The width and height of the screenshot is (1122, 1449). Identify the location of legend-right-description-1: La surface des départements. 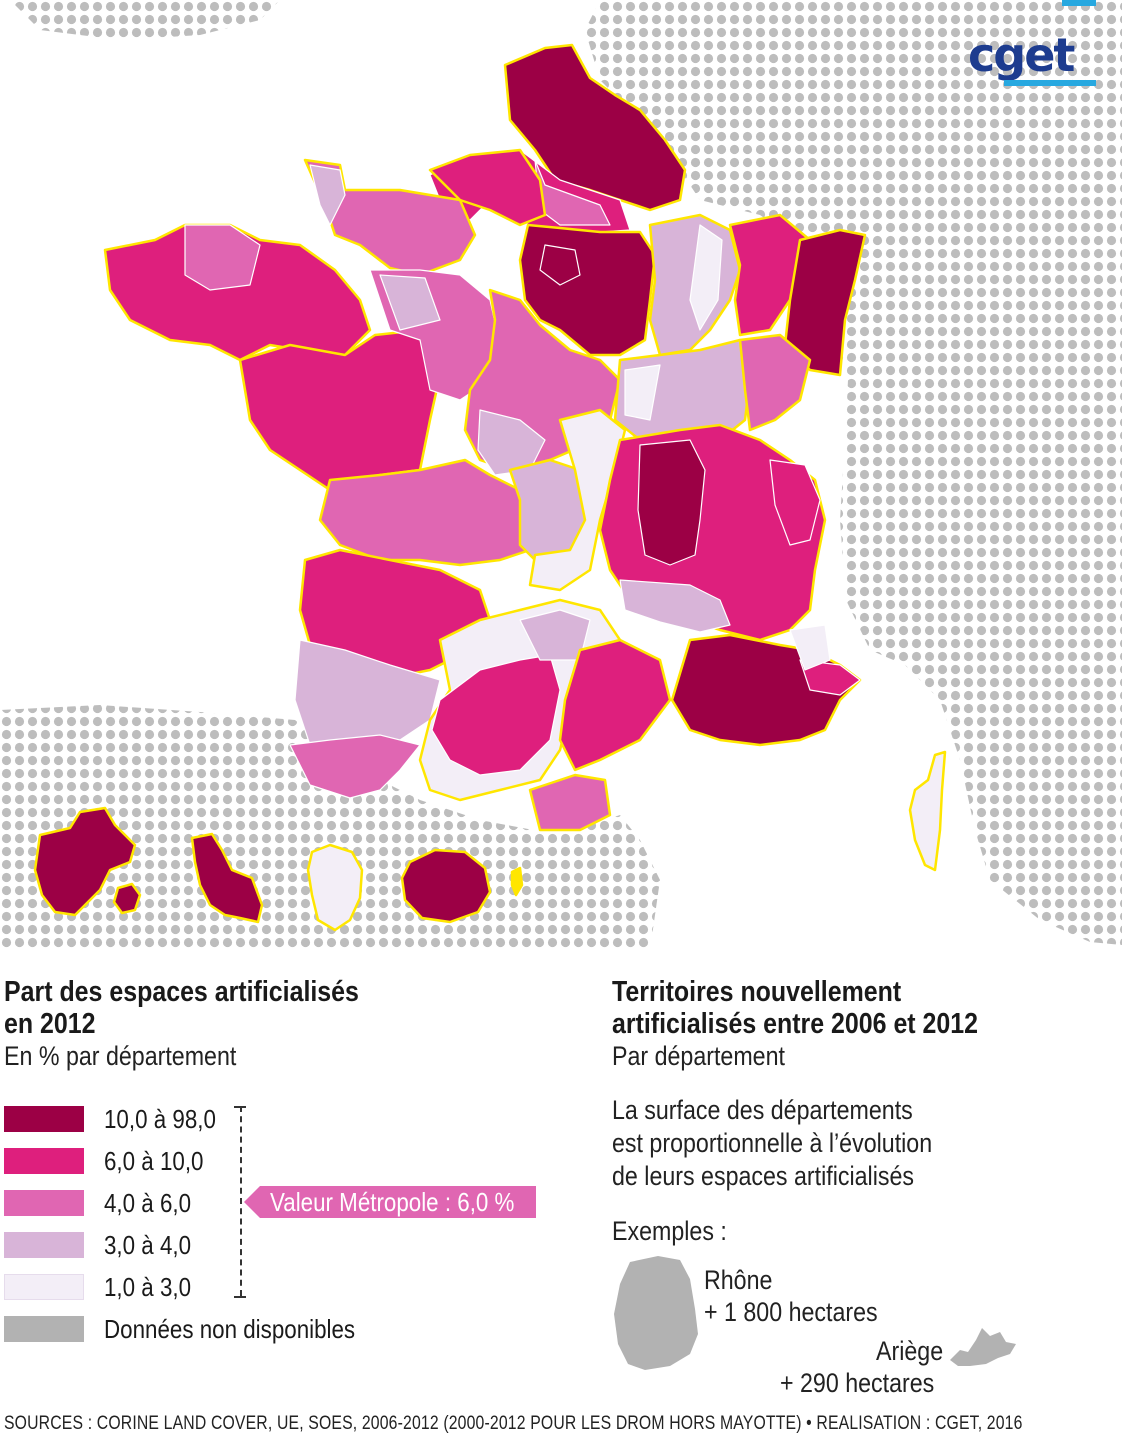
(762, 1110).